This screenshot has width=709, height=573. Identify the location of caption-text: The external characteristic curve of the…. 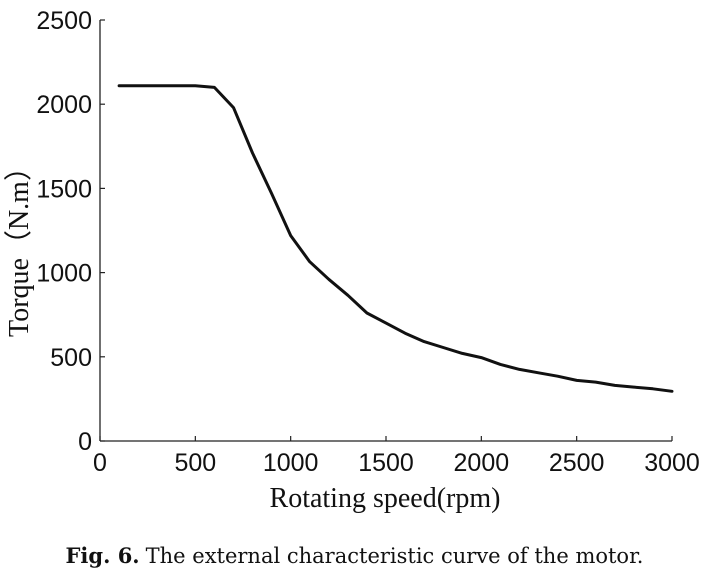
(394, 556).